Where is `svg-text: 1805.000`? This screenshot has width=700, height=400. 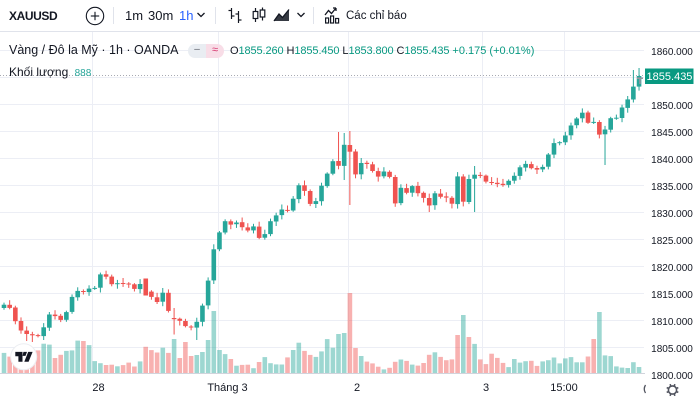
svg-text: 1805.000 is located at coordinates (672, 349).